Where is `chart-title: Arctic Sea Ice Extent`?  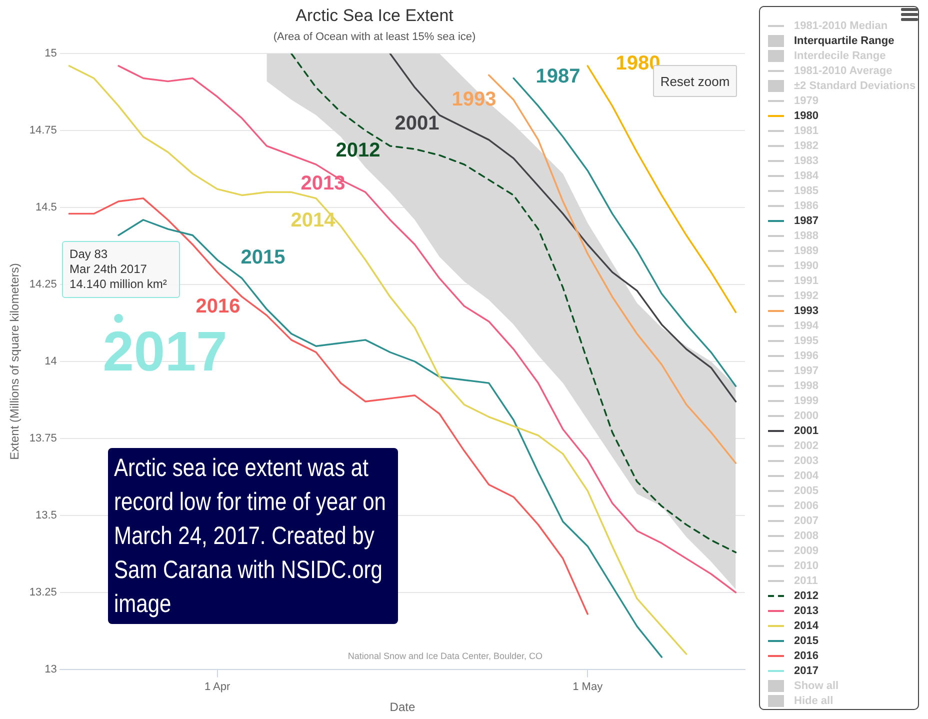
chart-title: Arctic Sea Ice Extent is located at coordinates (375, 15).